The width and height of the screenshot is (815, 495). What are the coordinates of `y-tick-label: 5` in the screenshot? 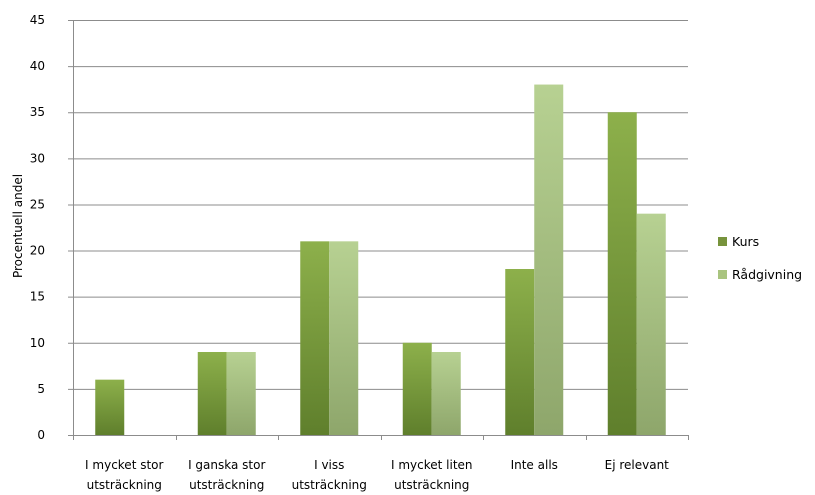 It's located at (41, 389).